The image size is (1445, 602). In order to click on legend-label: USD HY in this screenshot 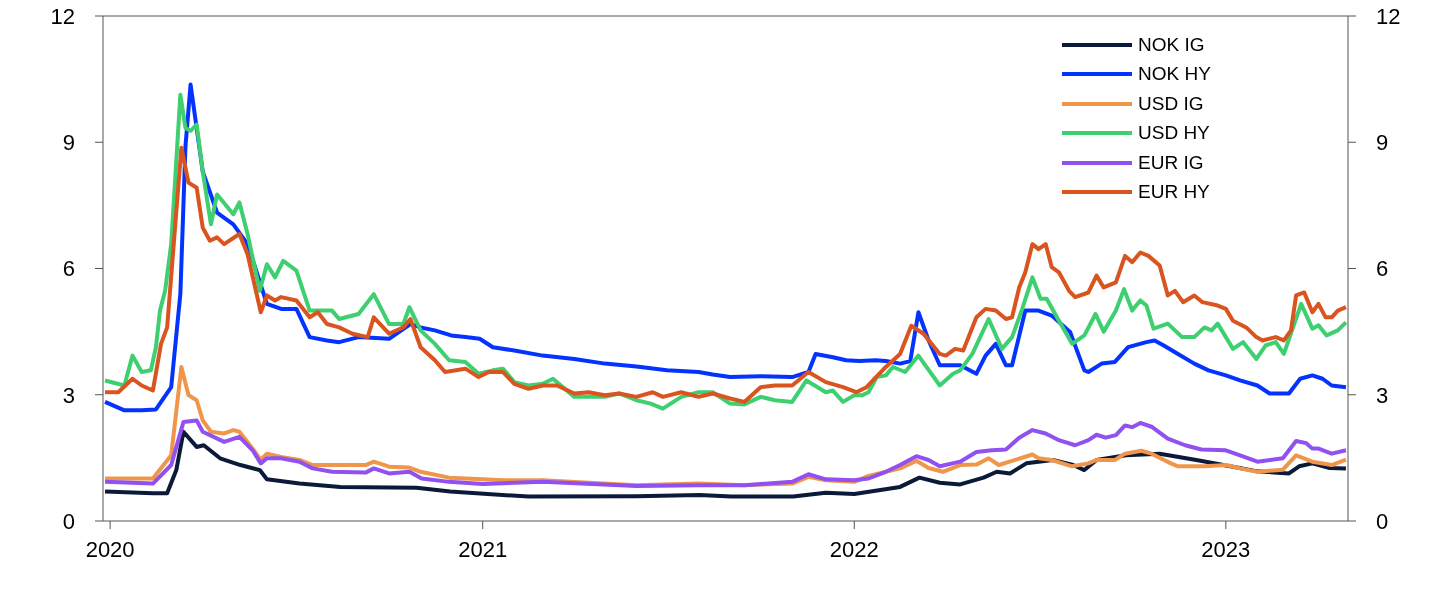, I will do `click(1174, 133)`.